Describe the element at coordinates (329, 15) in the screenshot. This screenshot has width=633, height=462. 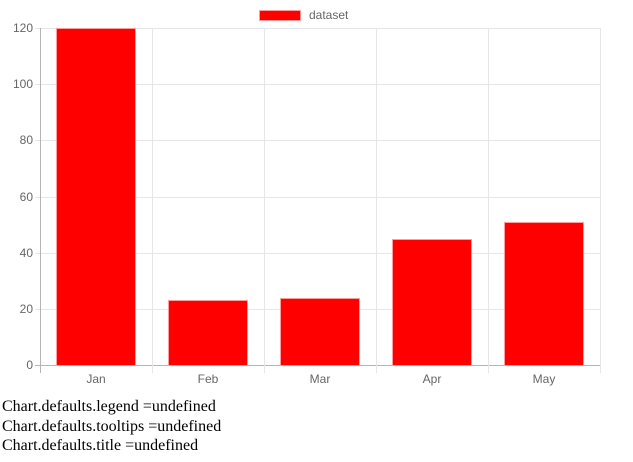
I see `legend-label: dataset` at that location.